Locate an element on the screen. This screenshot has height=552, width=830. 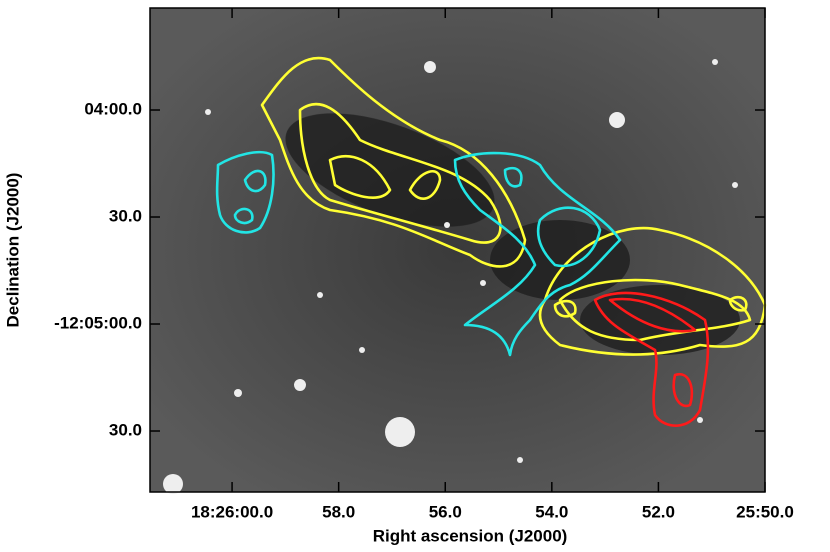
x-tick-label: 54.0 is located at coordinates (551, 511).